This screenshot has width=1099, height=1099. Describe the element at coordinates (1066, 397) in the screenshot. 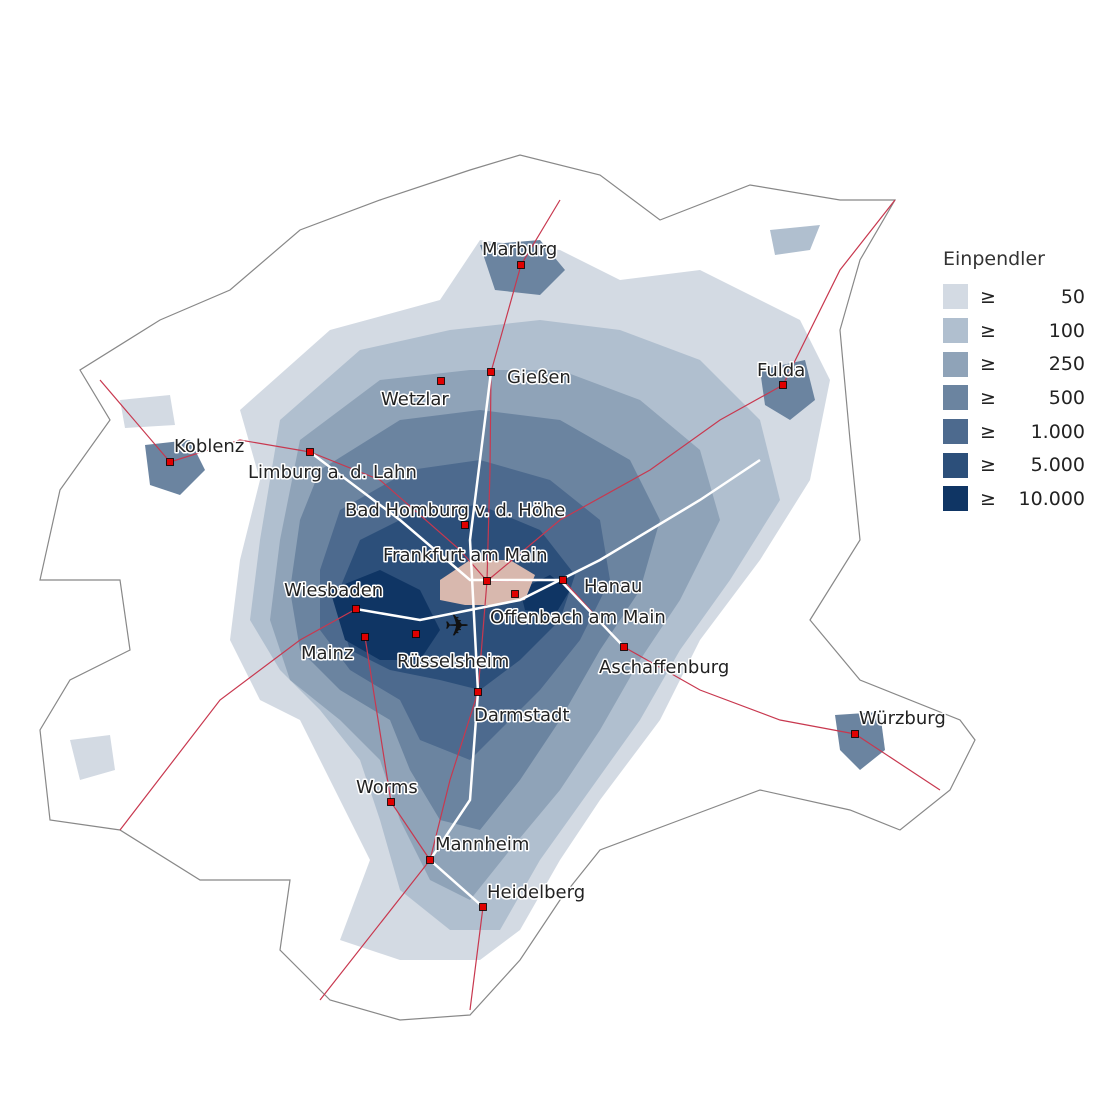

I see `legend-value: 500` at that location.